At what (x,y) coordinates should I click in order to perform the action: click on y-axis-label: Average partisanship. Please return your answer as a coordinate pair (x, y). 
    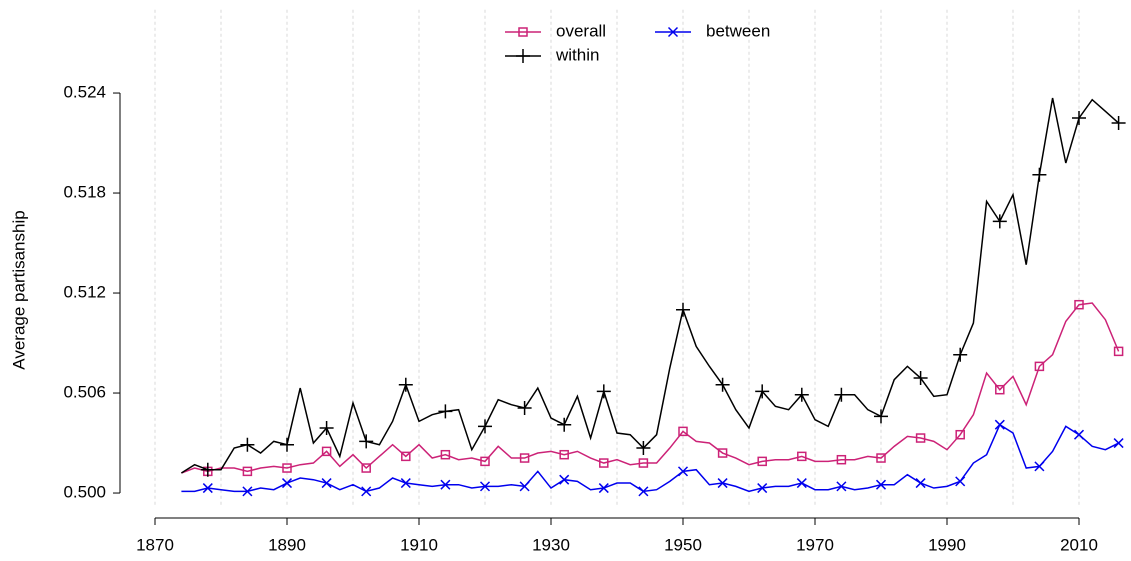
    Looking at the image, I should click on (18, 289).